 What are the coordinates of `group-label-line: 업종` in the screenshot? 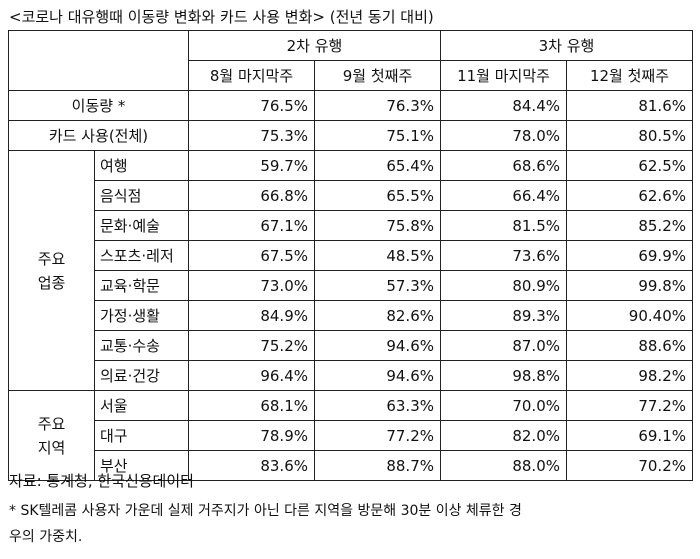 It's located at (51, 282).